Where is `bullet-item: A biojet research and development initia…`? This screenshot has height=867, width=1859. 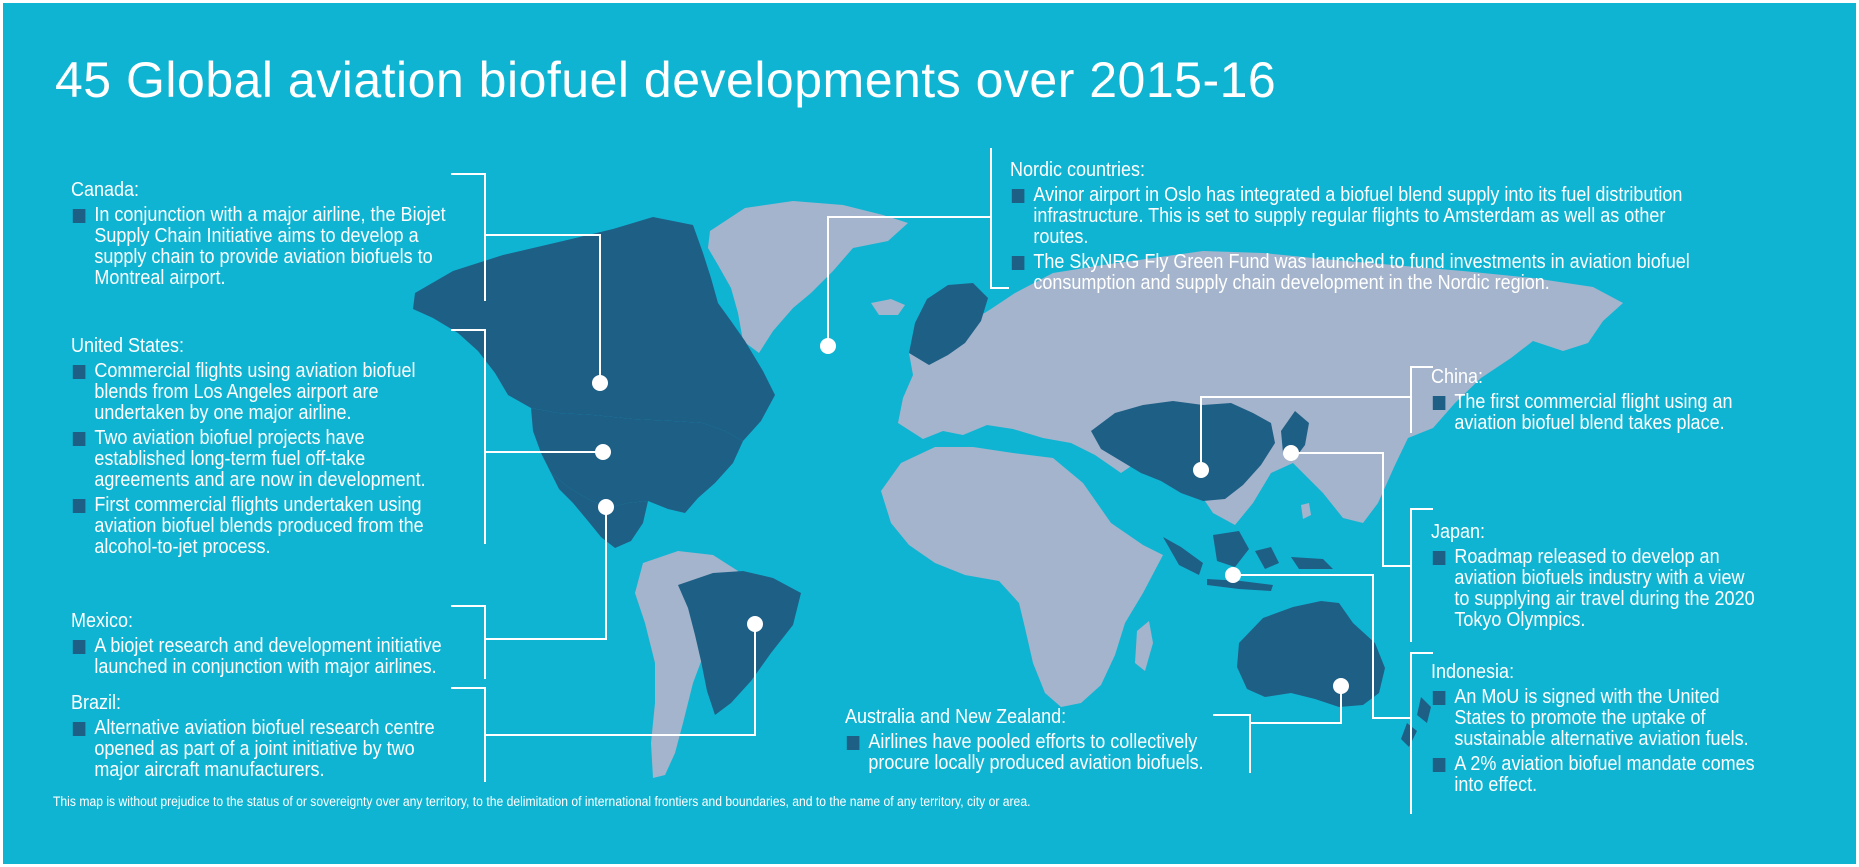 bullet-item: A biojet research and development initia… is located at coordinates (269, 657).